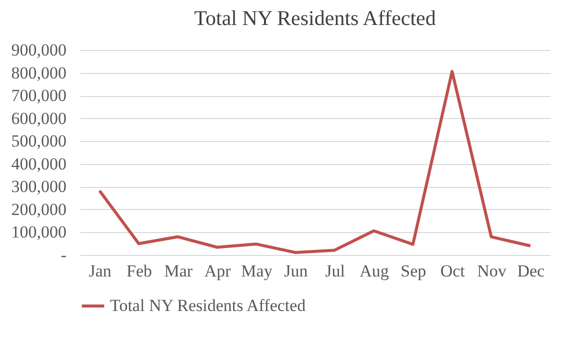  I want to click on x-tick-label: Dec, so click(531, 271).